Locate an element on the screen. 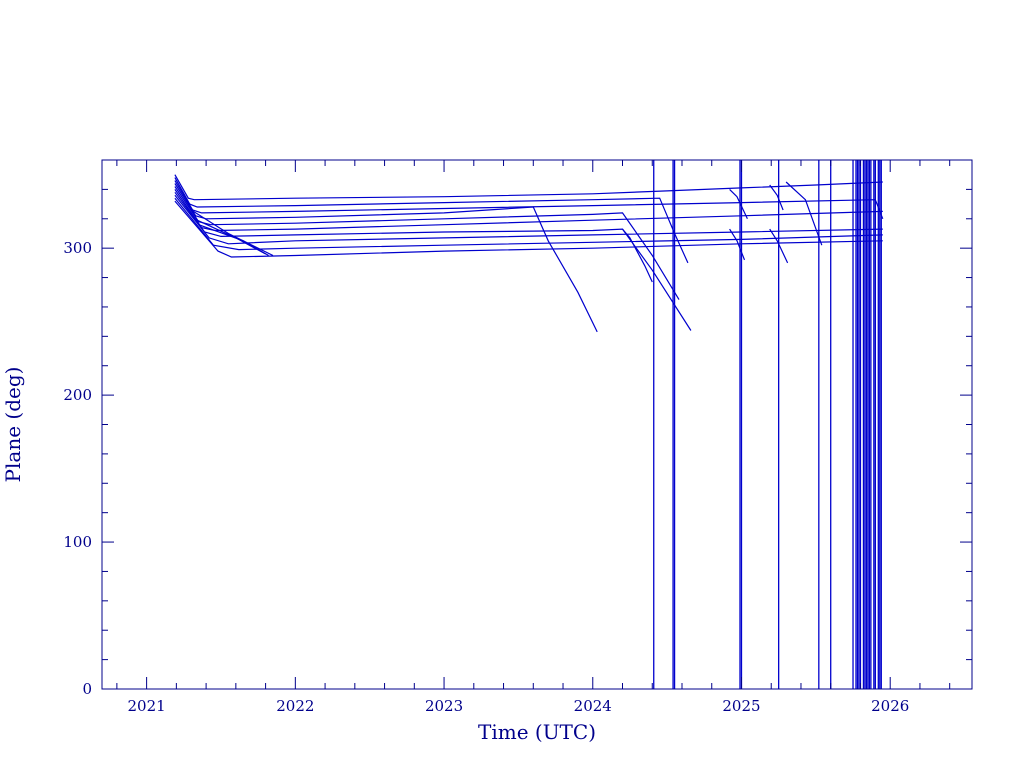 Image resolution: width=1024 pixels, height=768 pixels. x-tick-label: 2024 is located at coordinates (593, 706).